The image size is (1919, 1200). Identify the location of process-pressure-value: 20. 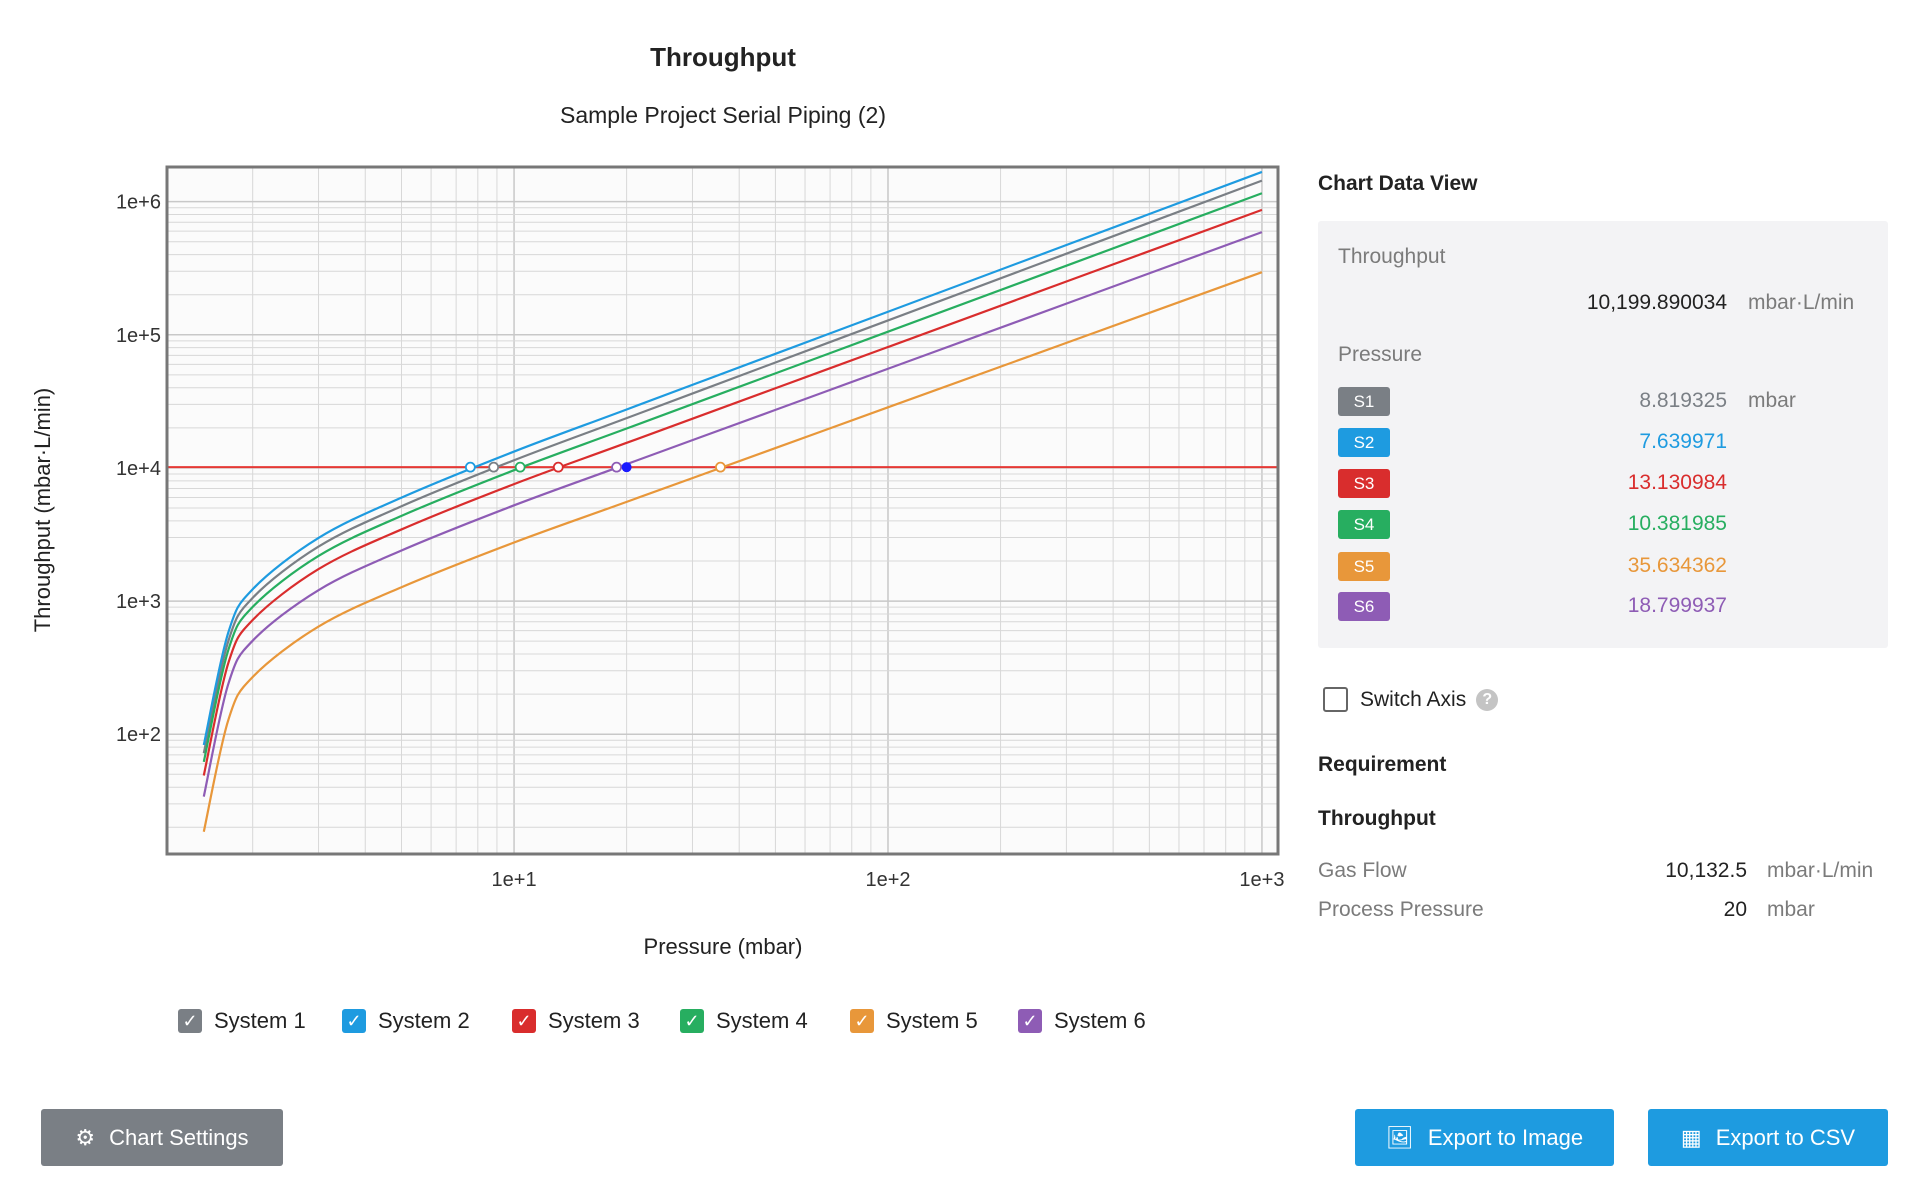
(1735, 909).